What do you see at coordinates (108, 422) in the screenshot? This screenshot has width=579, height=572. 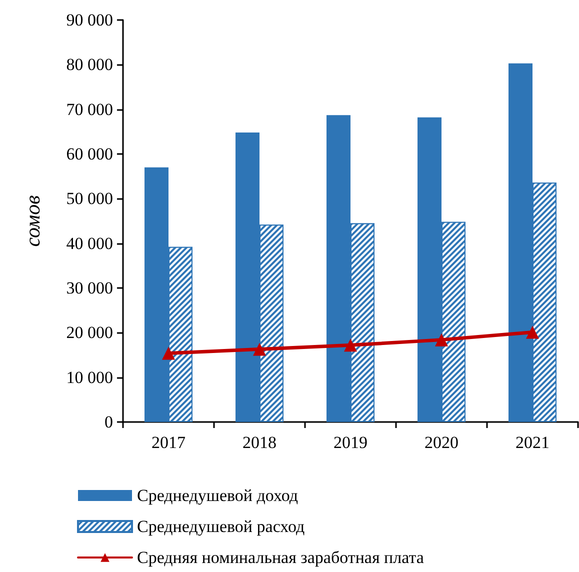 I see `y-tick-label: 0` at bounding box center [108, 422].